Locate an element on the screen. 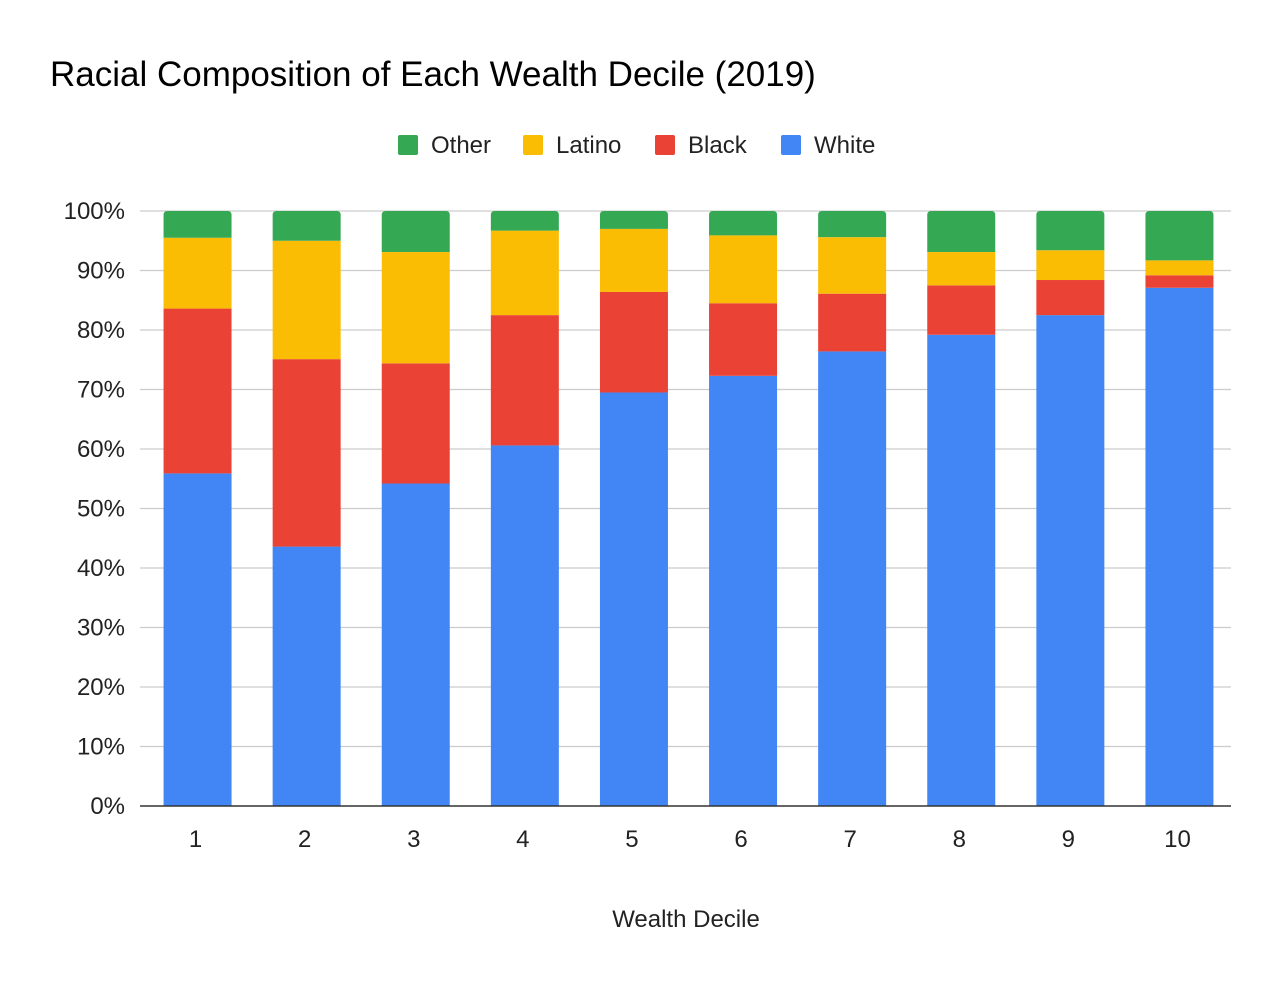 The height and width of the screenshot is (984, 1280). y-axis-ticks: 0% 10% 20% 30% 40% 50% 60% 70% 80% 90% 100% is located at coordinates (94, 509).